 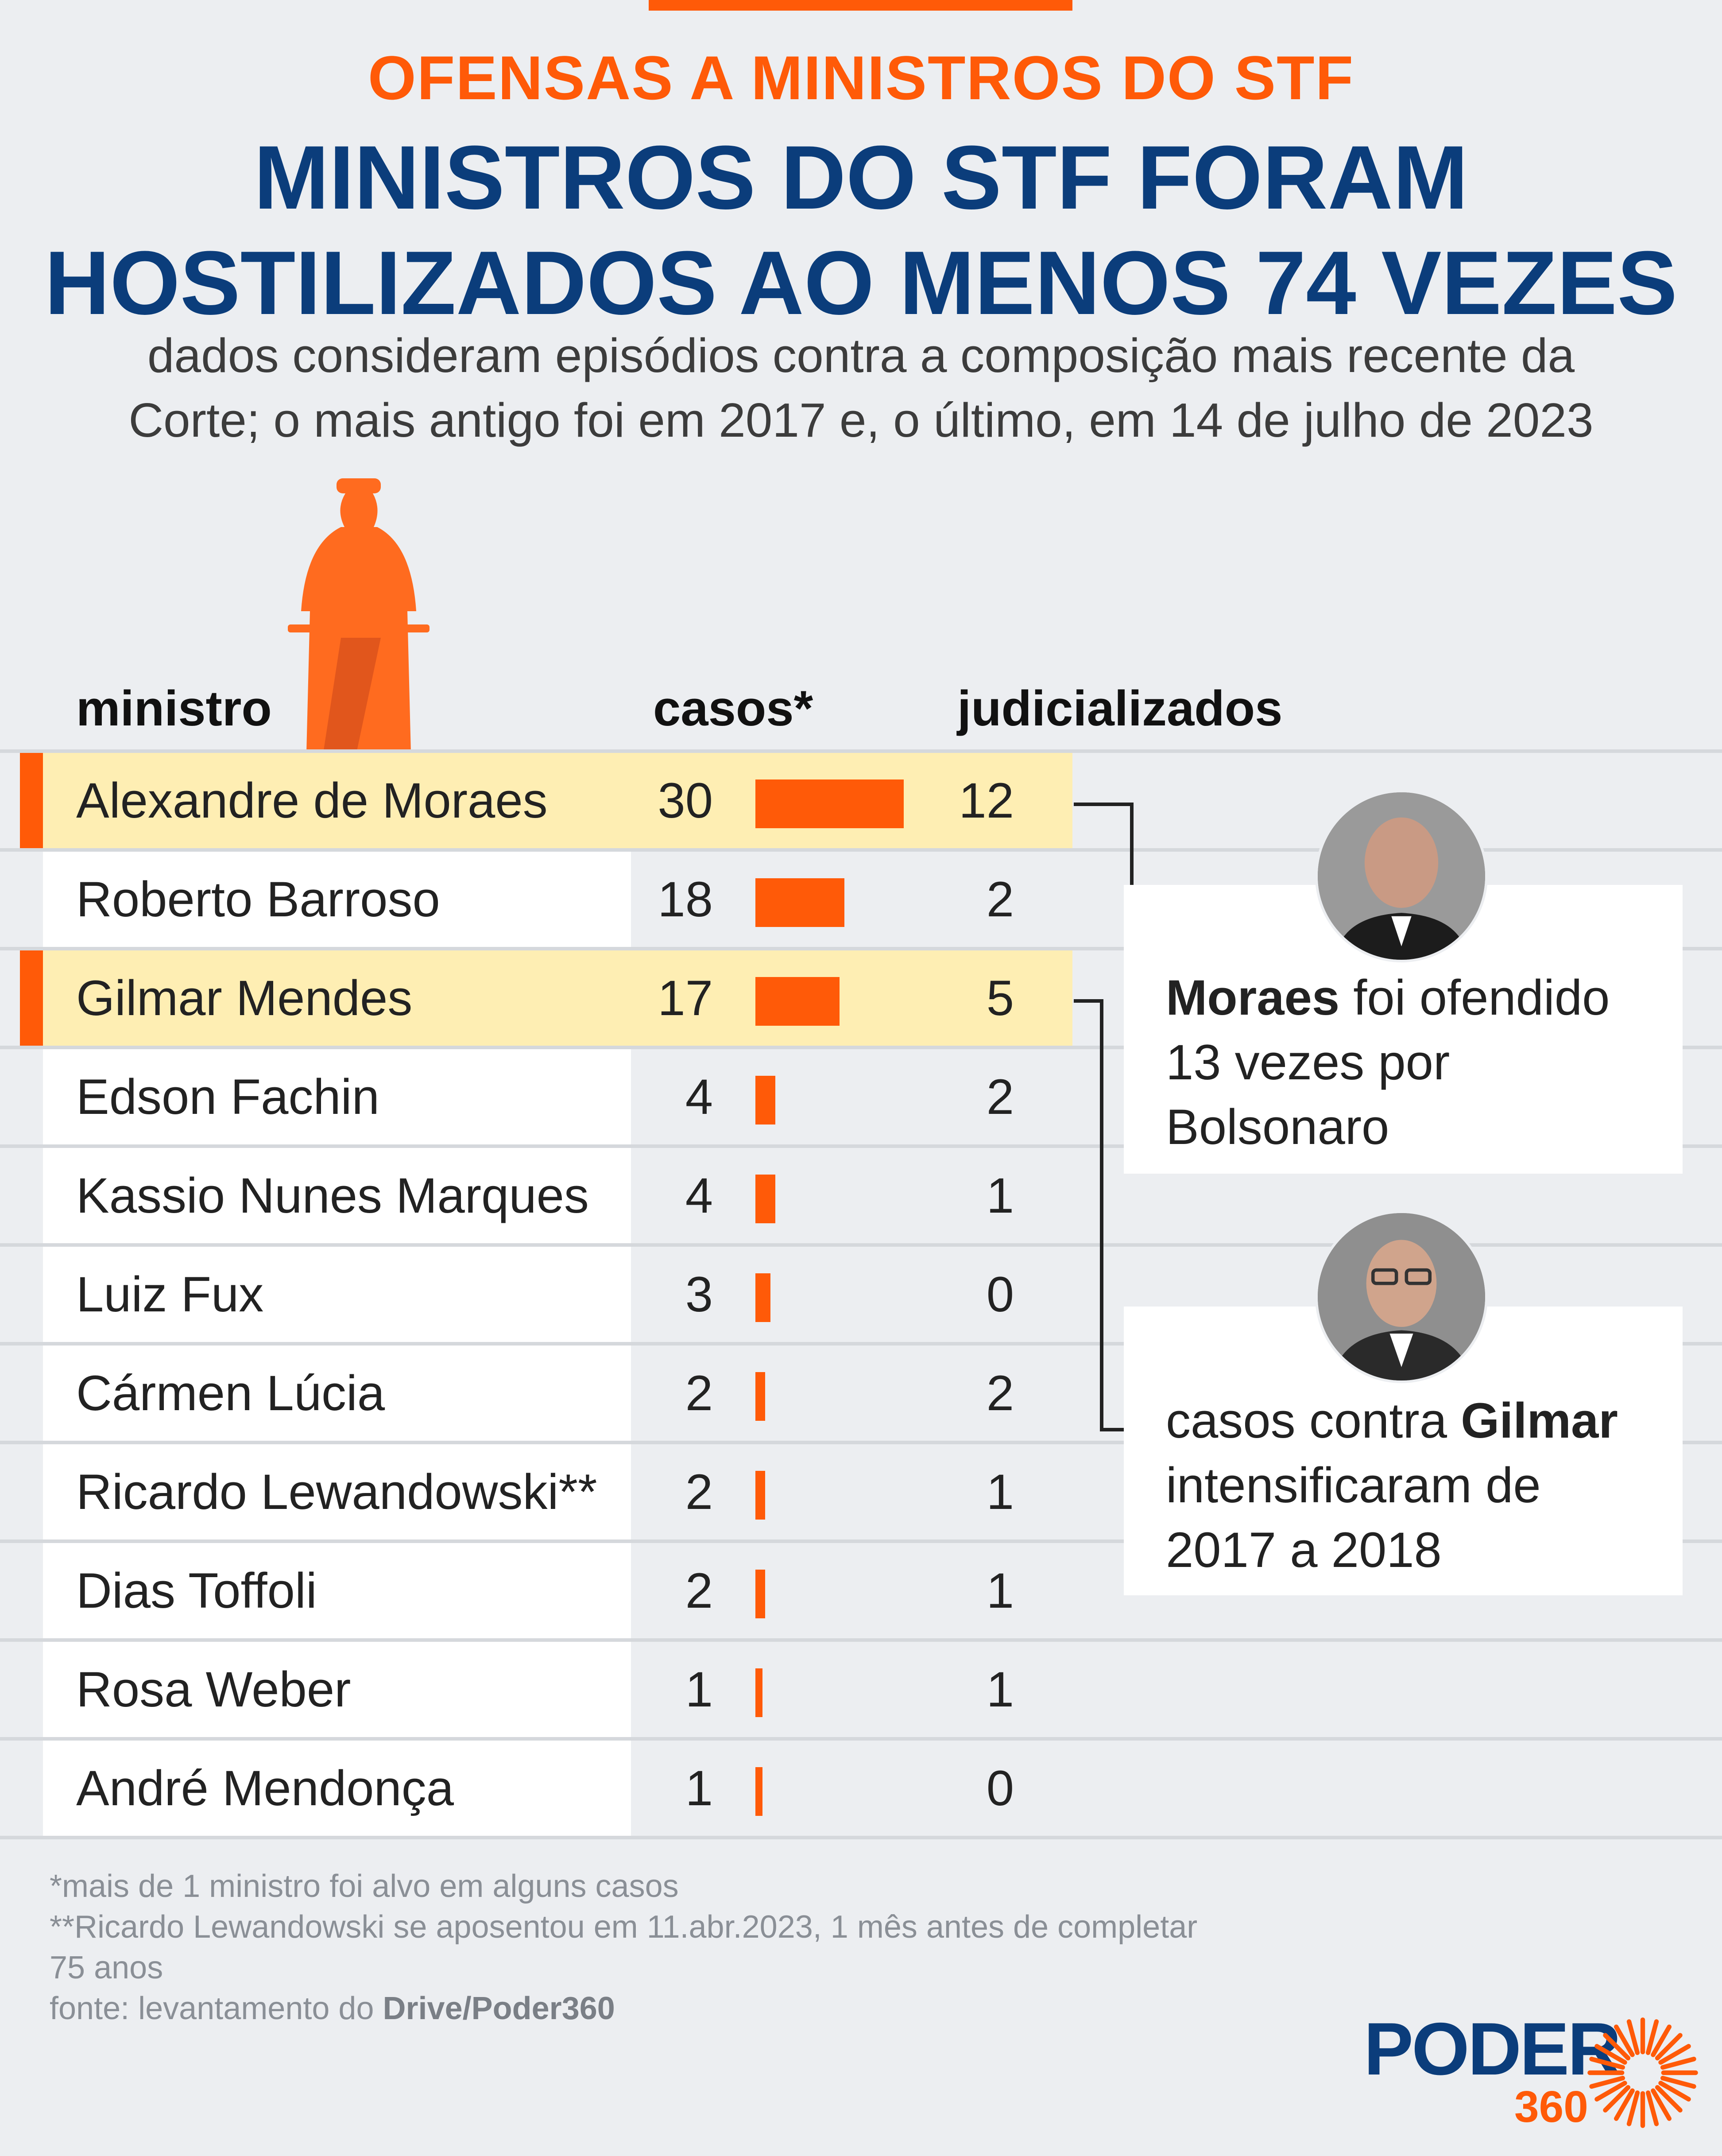 I want to click on callout-gilmar-line-2: intensificaram de, so click(x=1354, y=1485).